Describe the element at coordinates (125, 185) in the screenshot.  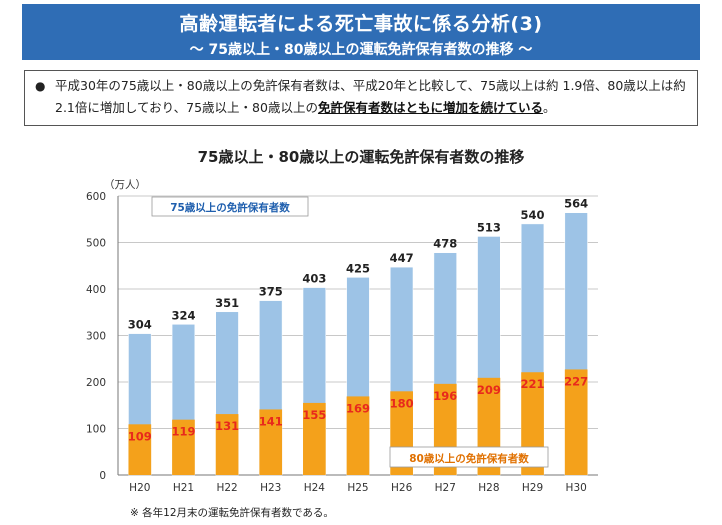
I see `y-unit-label: （万人）` at that location.